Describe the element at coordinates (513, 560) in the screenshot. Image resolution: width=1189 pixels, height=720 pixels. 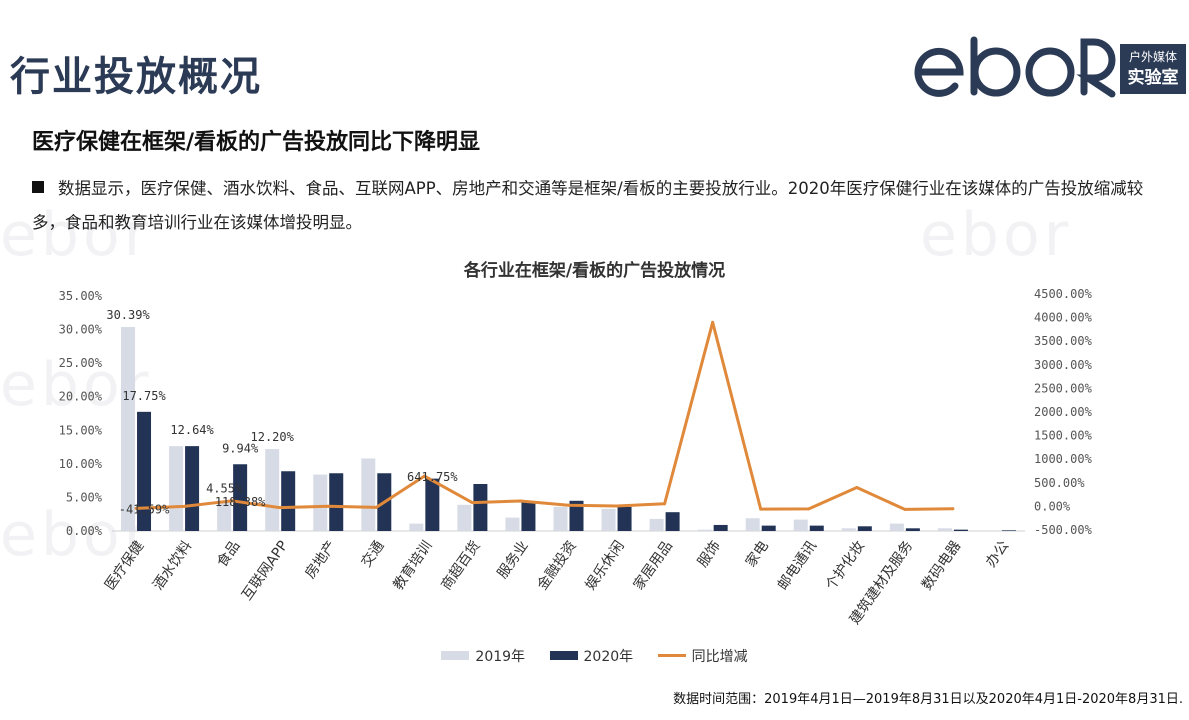
I see `category-tick-label: 服务业` at that location.